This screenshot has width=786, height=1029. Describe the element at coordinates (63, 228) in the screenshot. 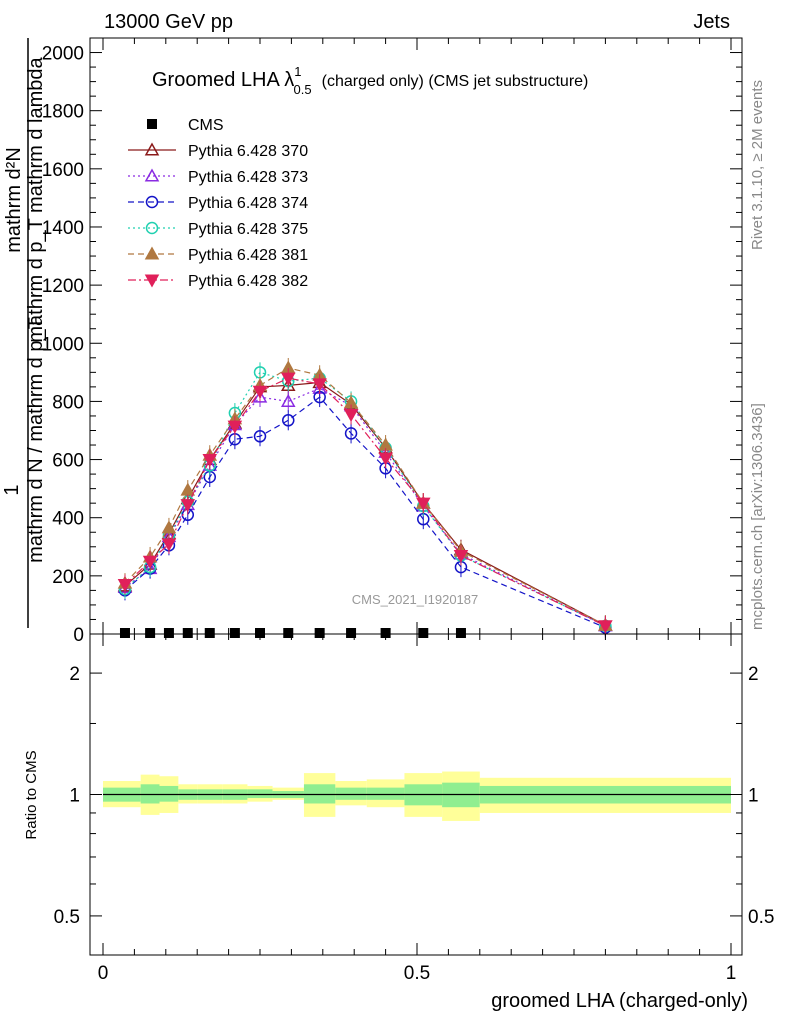

I see `y-tick-label: 1400` at that location.